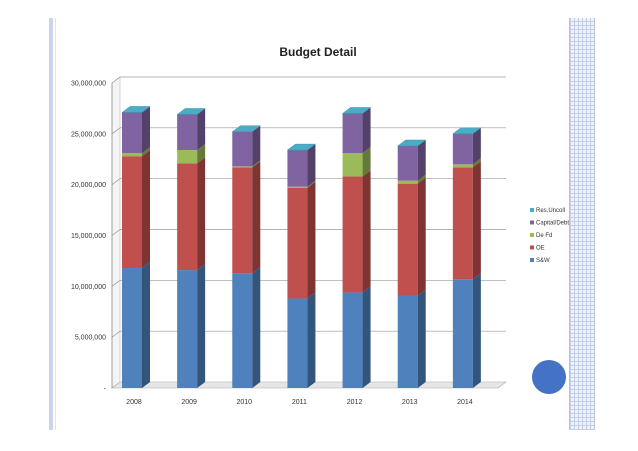 Image resolution: width=638 pixels, height=451 pixels. What do you see at coordinates (88, 236) in the screenshot?
I see `y-tick-label: 15,000,000` at bounding box center [88, 236].